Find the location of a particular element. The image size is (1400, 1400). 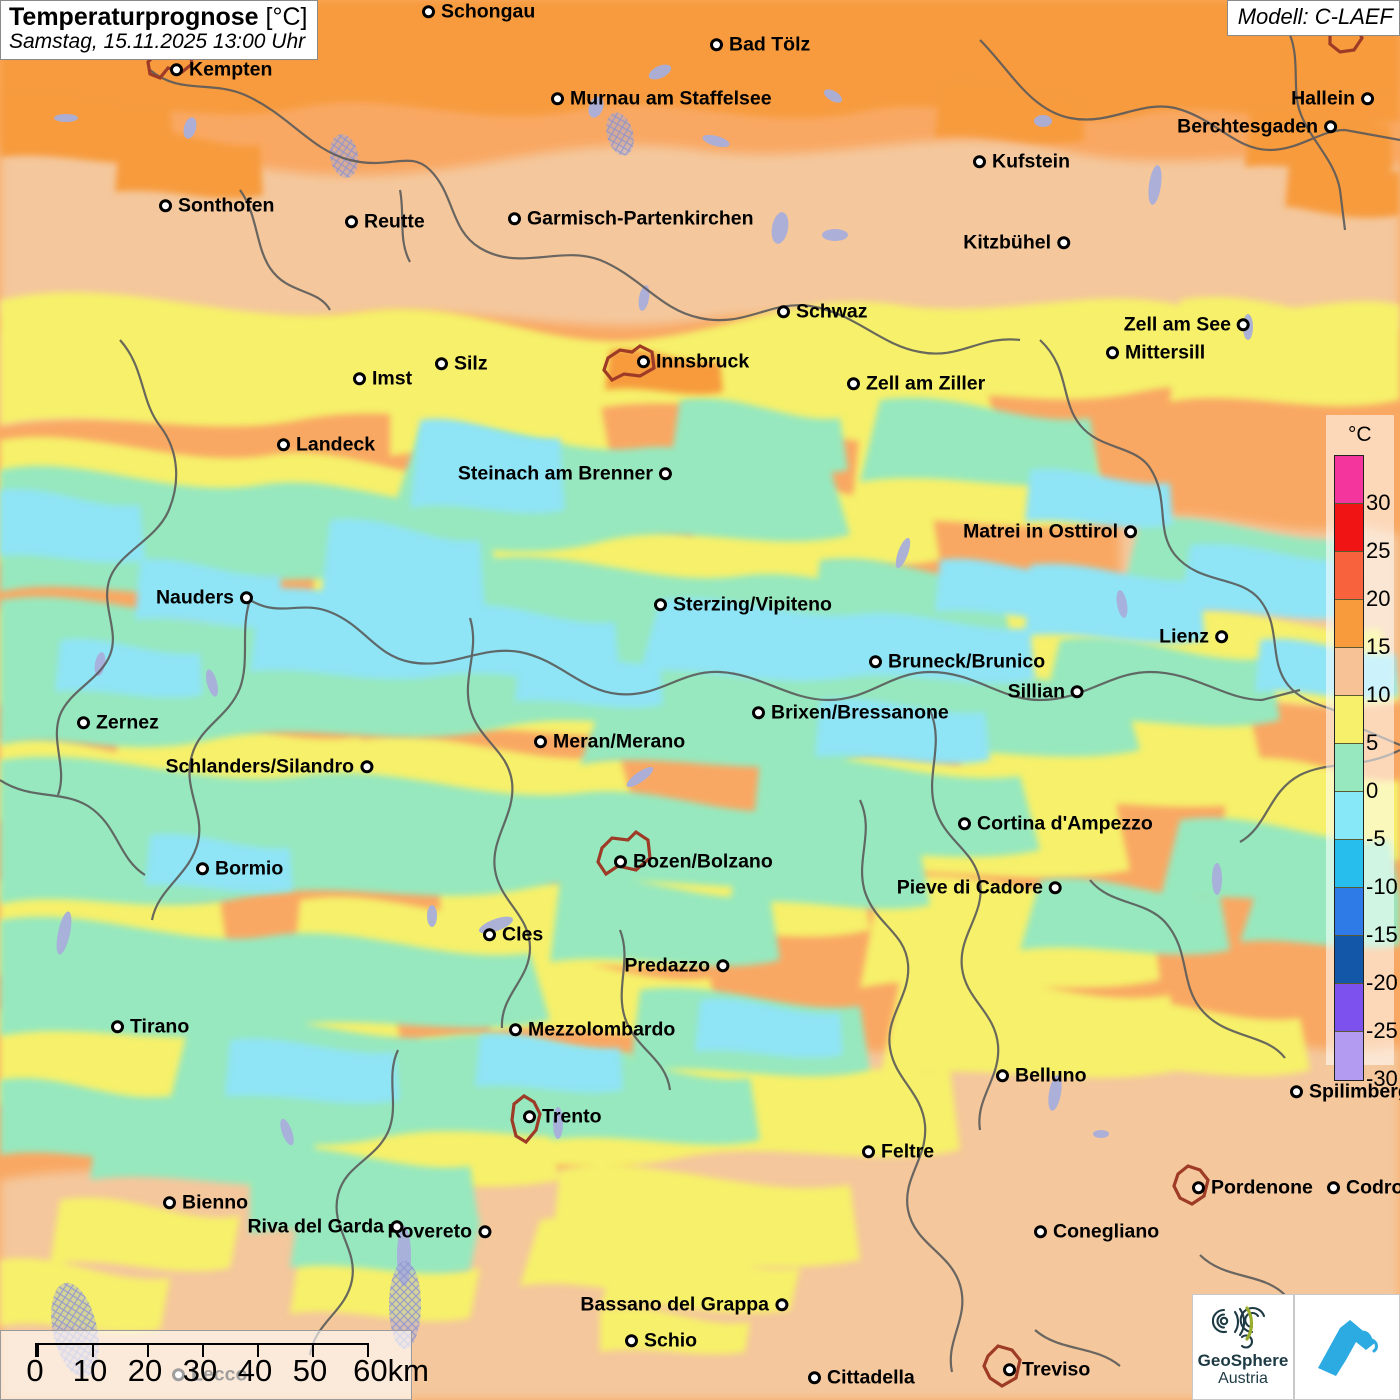

city-marker: Schwaz is located at coordinates (822, 312).